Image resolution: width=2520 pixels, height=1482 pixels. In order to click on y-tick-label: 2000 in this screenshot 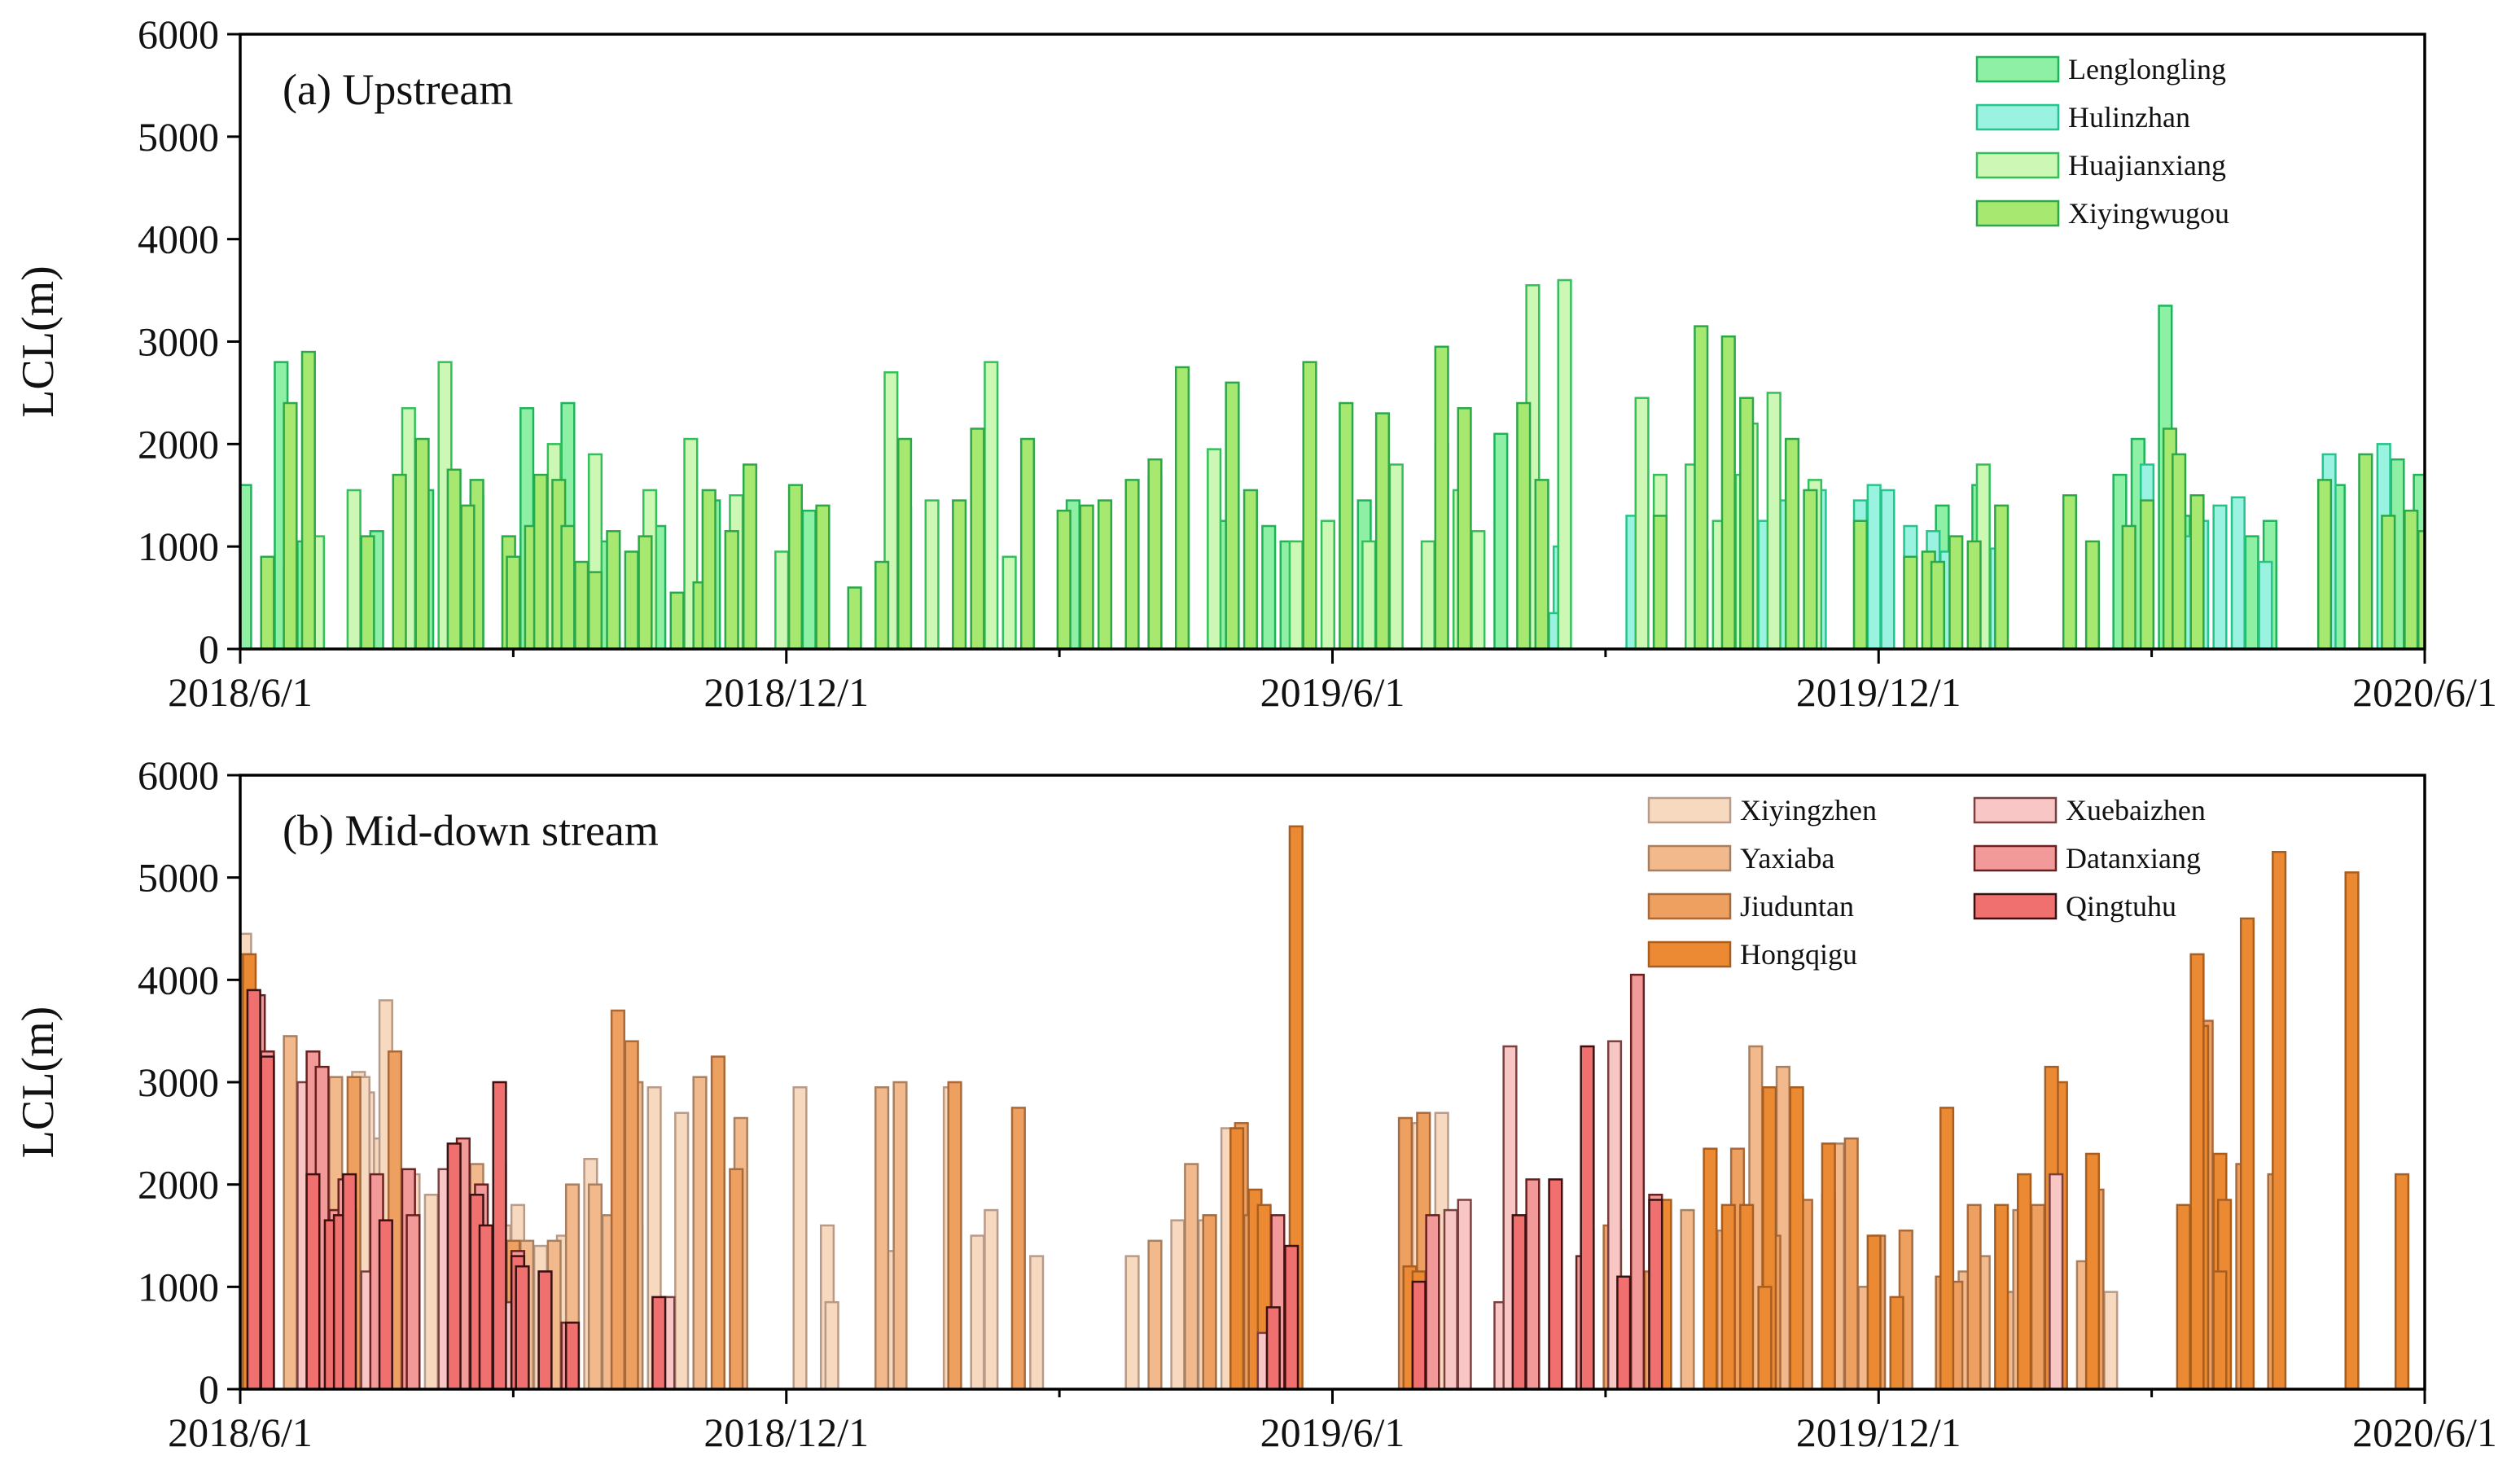, I will do `click(178, 1185)`.